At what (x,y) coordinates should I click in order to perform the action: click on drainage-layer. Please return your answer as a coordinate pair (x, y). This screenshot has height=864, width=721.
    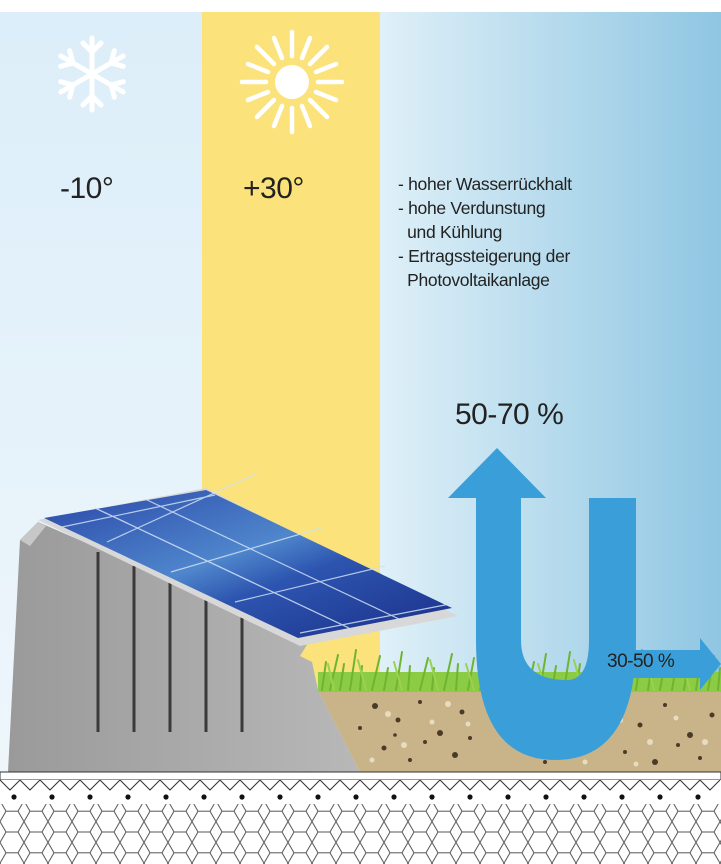
    Looking at the image, I should click on (360, 817).